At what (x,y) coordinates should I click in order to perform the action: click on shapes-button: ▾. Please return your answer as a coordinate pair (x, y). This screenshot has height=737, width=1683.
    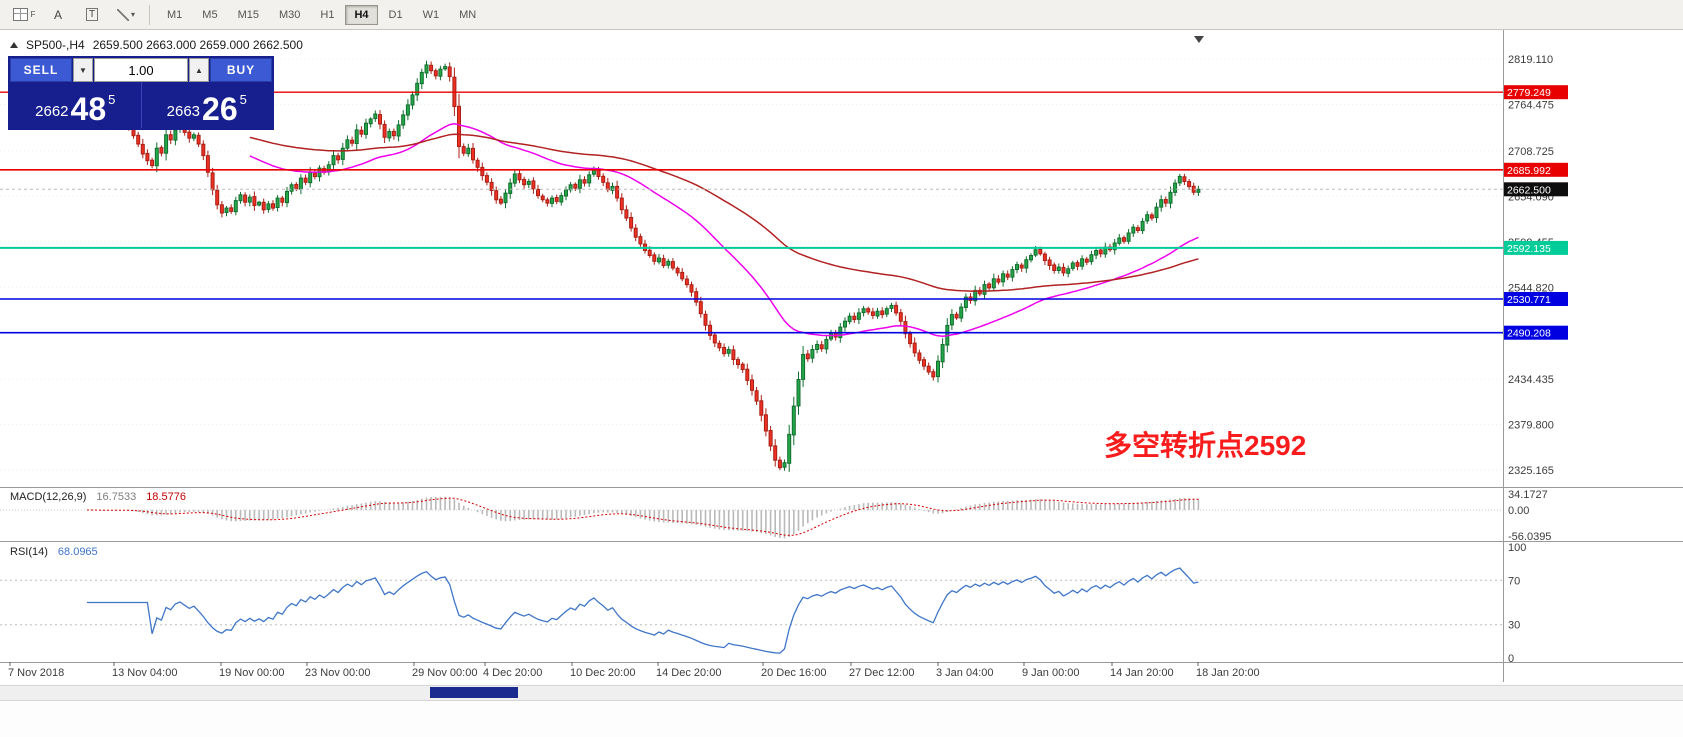
    Looking at the image, I should click on (126, 15).